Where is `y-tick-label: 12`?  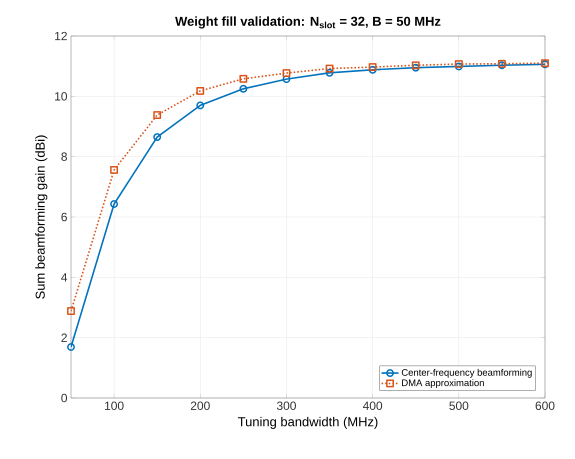
y-tick-label: 12 is located at coordinates (61, 36).